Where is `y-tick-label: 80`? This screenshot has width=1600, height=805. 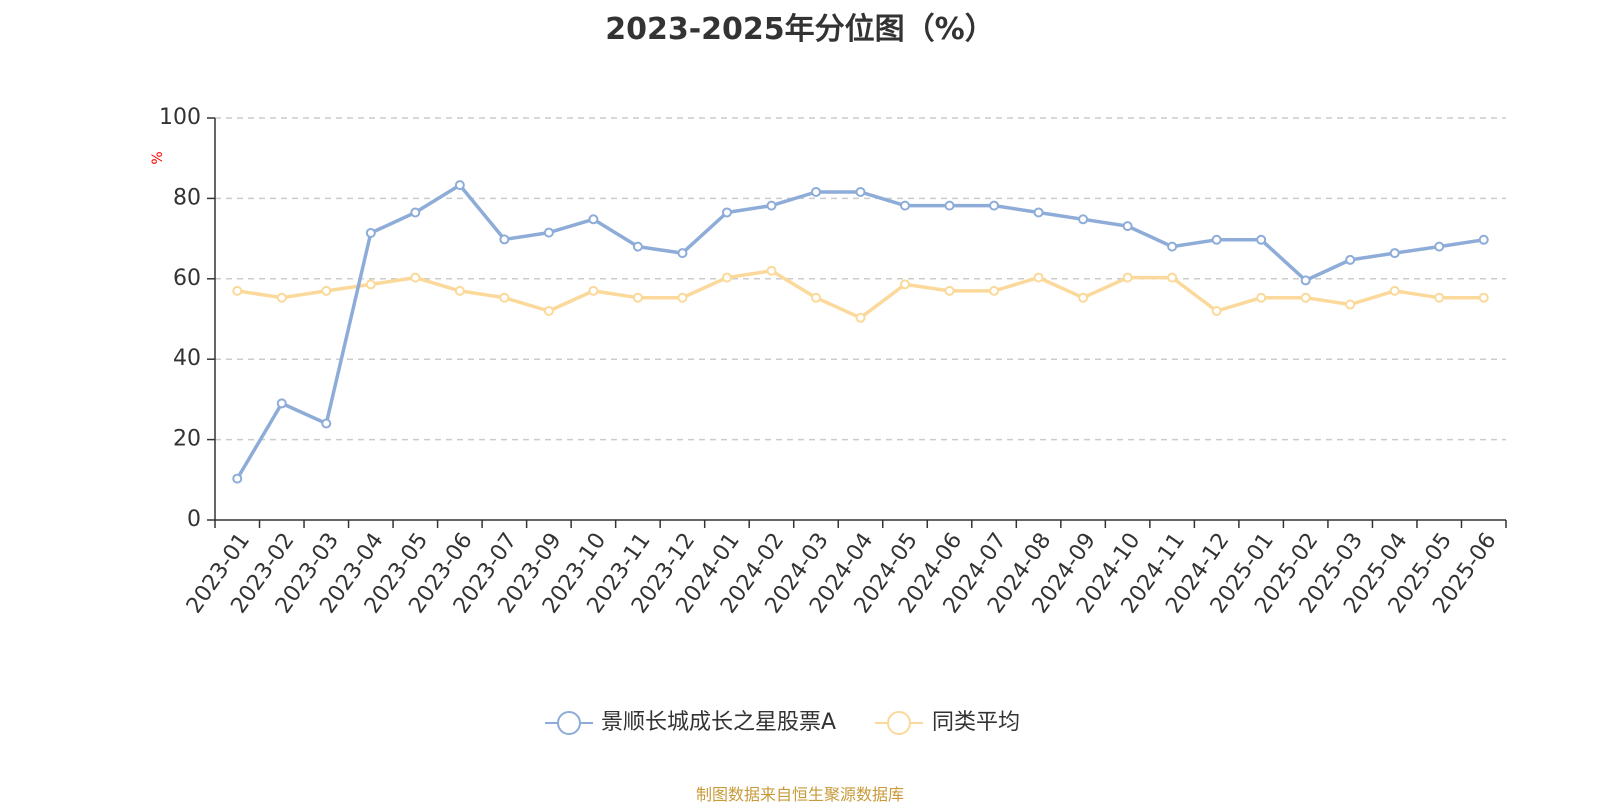
y-tick-label: 80 is located at coordinates (187, 197).